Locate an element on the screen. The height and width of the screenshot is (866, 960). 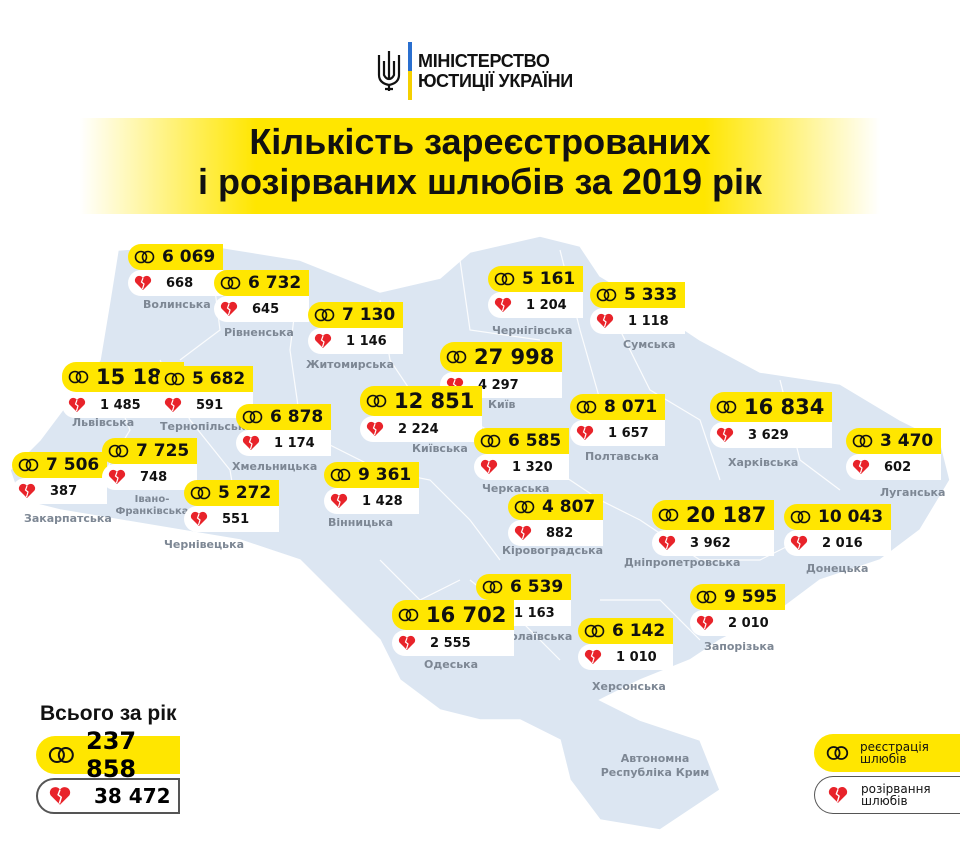
region-card-zhytomyrska: 7 130 1 146 is located at coordinates (356, 328).